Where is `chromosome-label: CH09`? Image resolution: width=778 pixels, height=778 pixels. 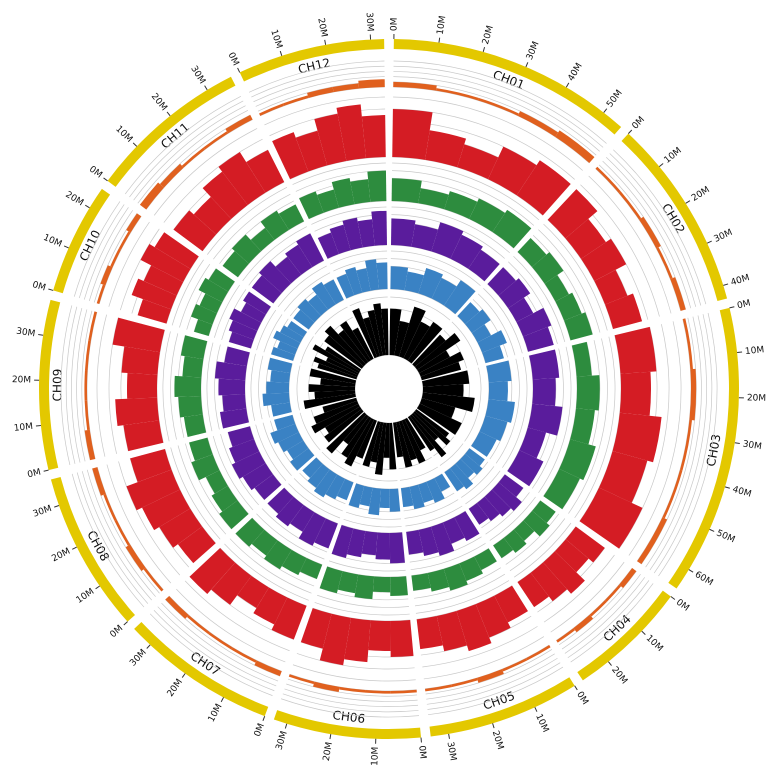
chromosome-label: CH09 is located at coordinates (57, 385).